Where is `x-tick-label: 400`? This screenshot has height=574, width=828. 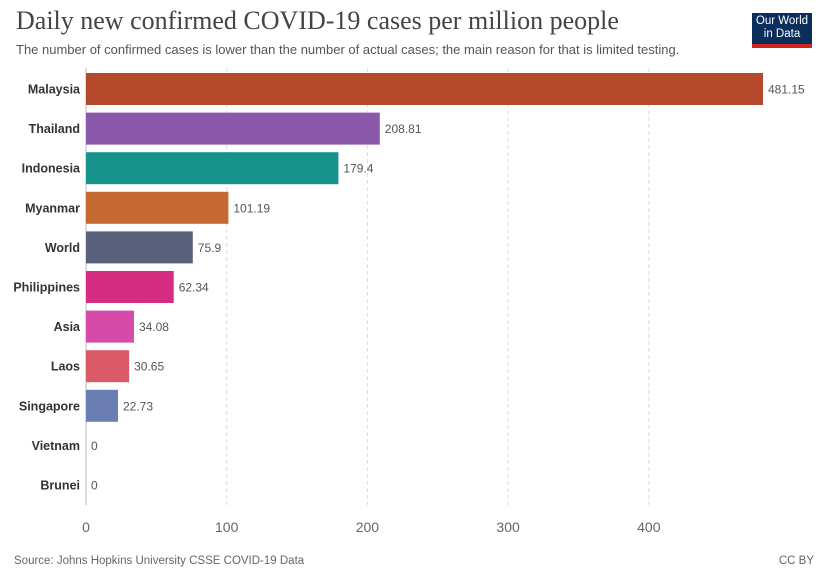 x-tick-label: 400 is located at coordinates (649, 527).